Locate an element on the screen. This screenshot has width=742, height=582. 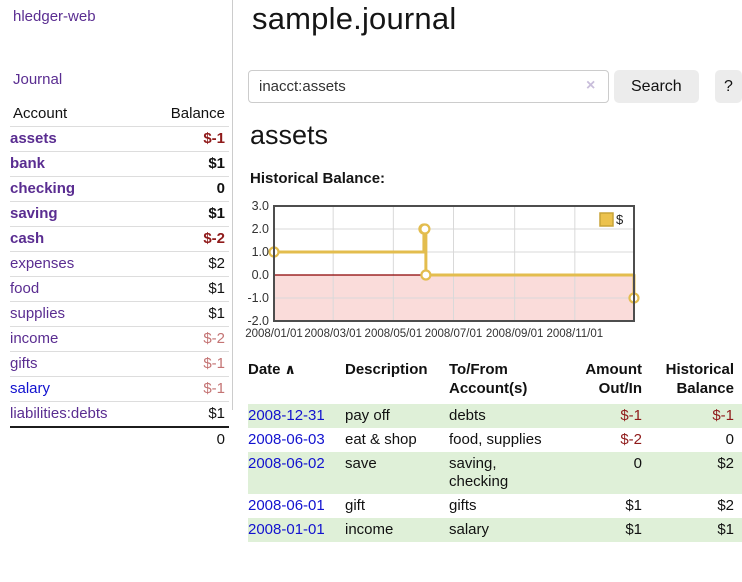
account-row: saving $1 is located at coordinates (119, 214).